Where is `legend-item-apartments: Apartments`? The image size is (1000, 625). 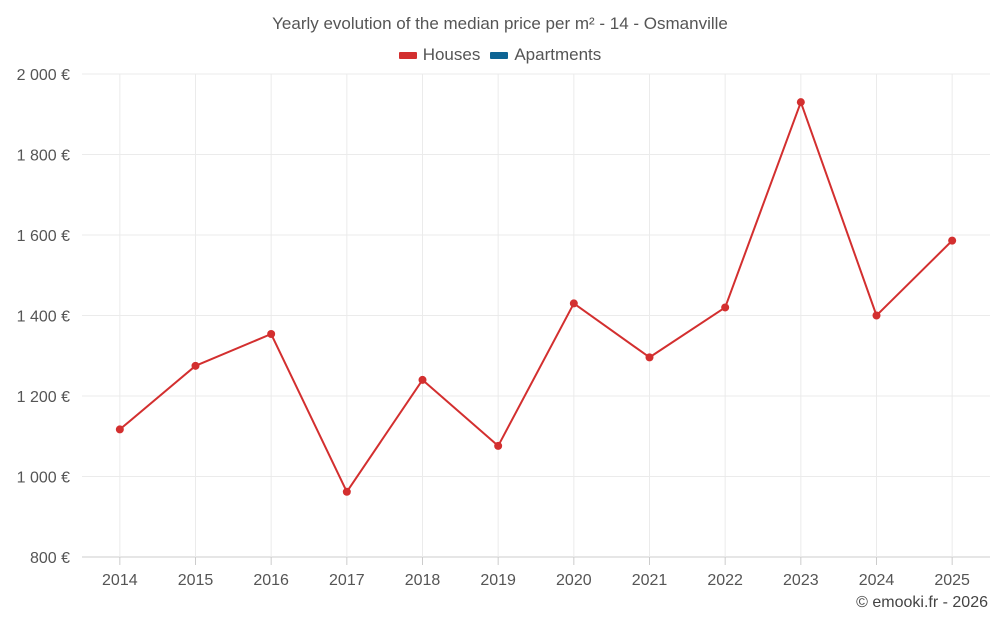
legend-item-apartments: Apartments is located at coordinates (545, 55).